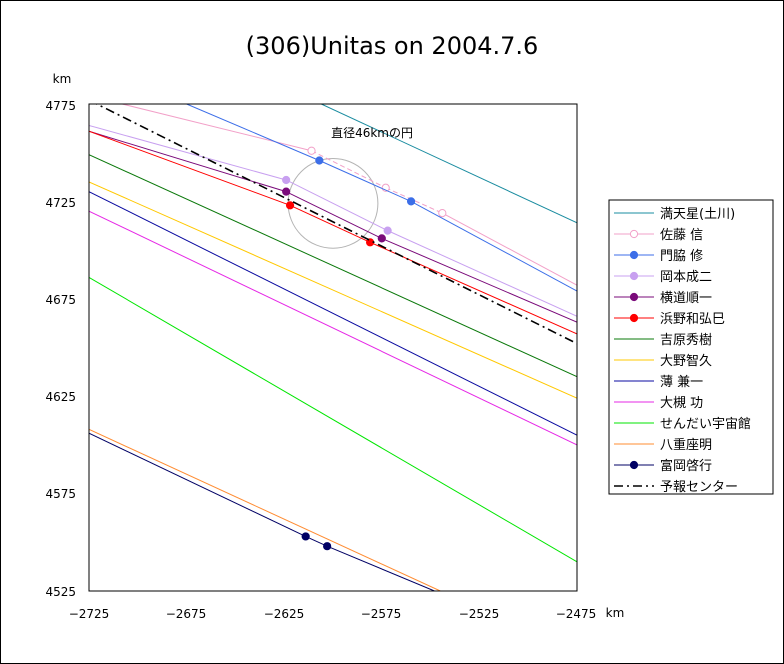 This screenshot has height=664, width=784. Describe the element at coordinates (60, 106) in the screenshot. I see `y-tick-label: 4775` at that location.